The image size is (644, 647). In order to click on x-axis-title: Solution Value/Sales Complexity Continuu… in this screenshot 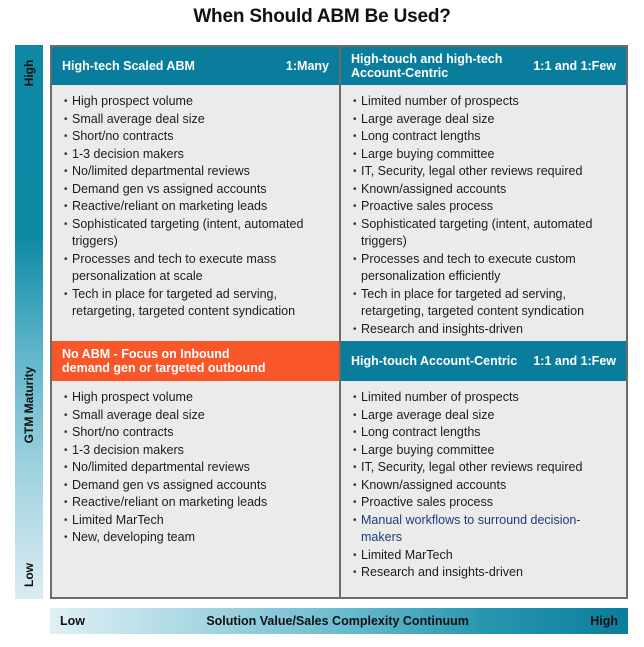, I will do `click(337, 621)`.